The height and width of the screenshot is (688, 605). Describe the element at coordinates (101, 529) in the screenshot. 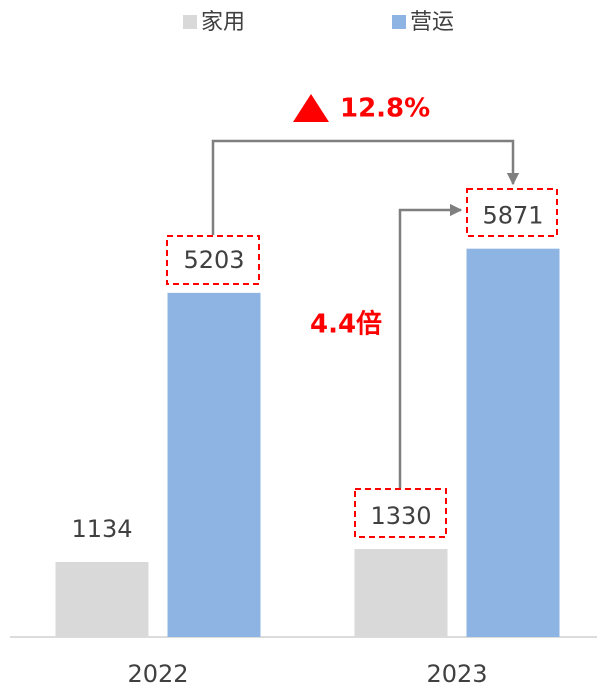

I see `data-label: 1134` at that location.